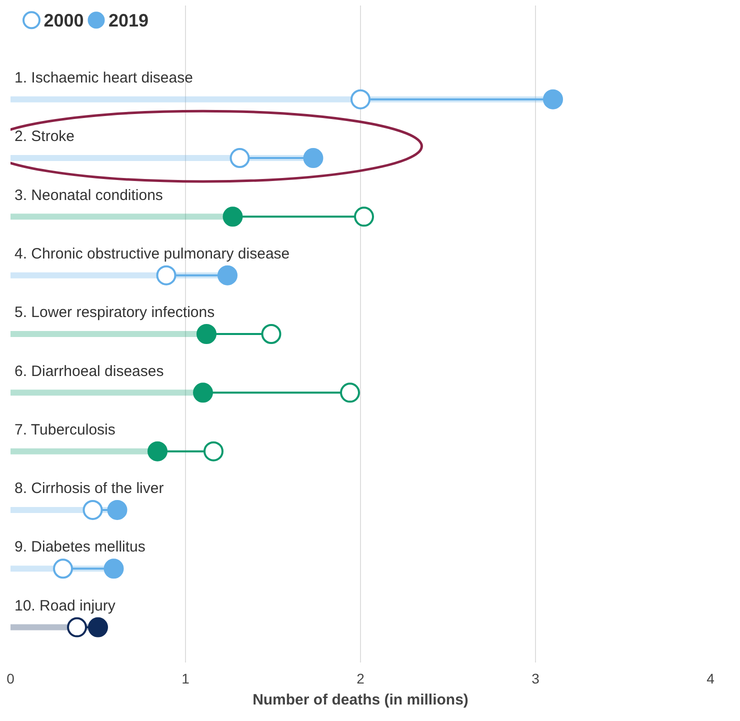  I want to click on x-tick-label: 3, so click(536, 678).